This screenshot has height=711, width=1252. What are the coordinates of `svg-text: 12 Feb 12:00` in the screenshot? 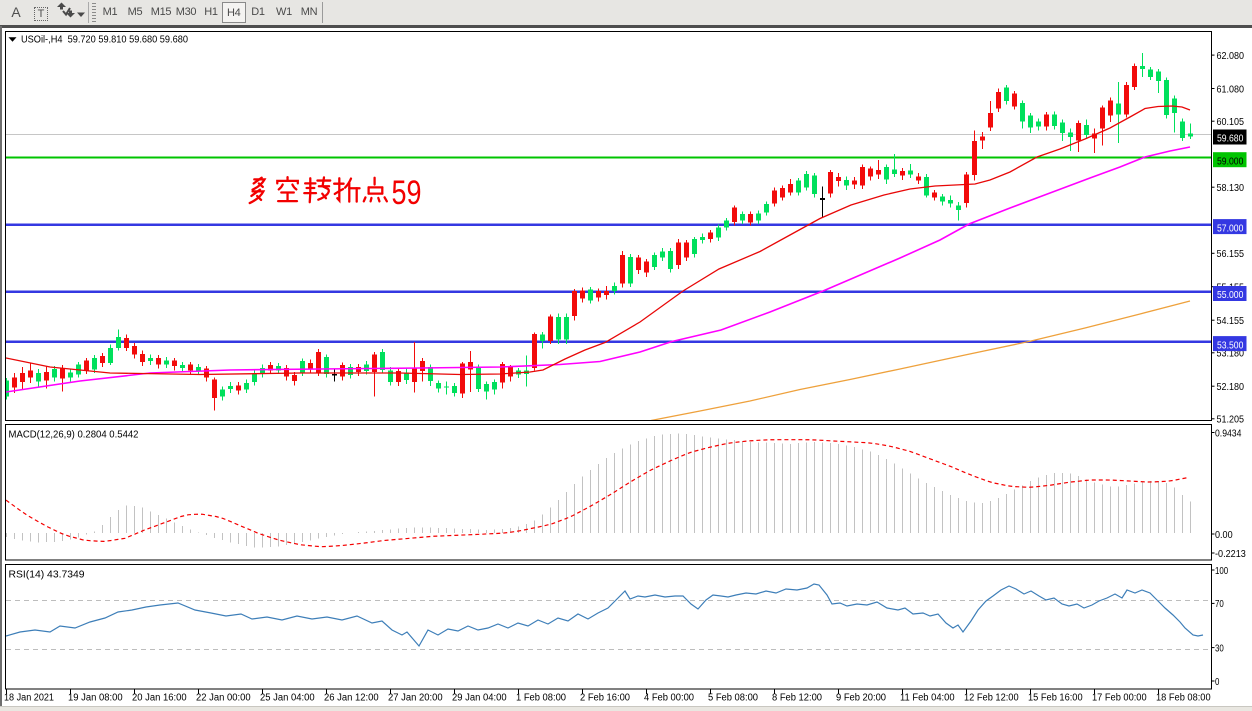 It's located at (991, 698).